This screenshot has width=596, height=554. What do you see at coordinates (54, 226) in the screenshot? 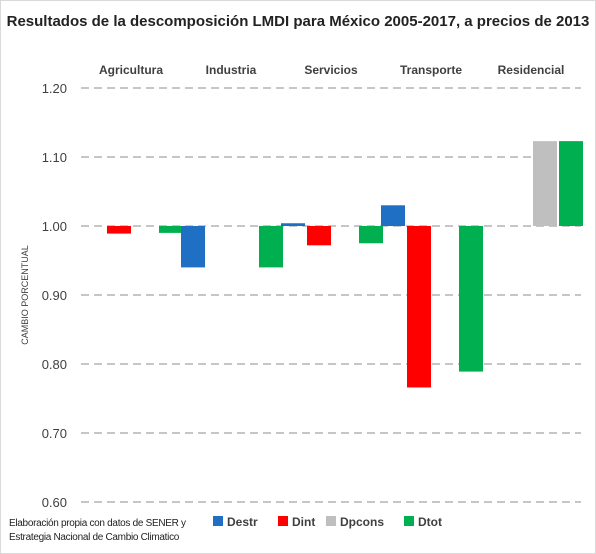
I see `y-tick-label: 1.00` at bounding box center [54, 226].